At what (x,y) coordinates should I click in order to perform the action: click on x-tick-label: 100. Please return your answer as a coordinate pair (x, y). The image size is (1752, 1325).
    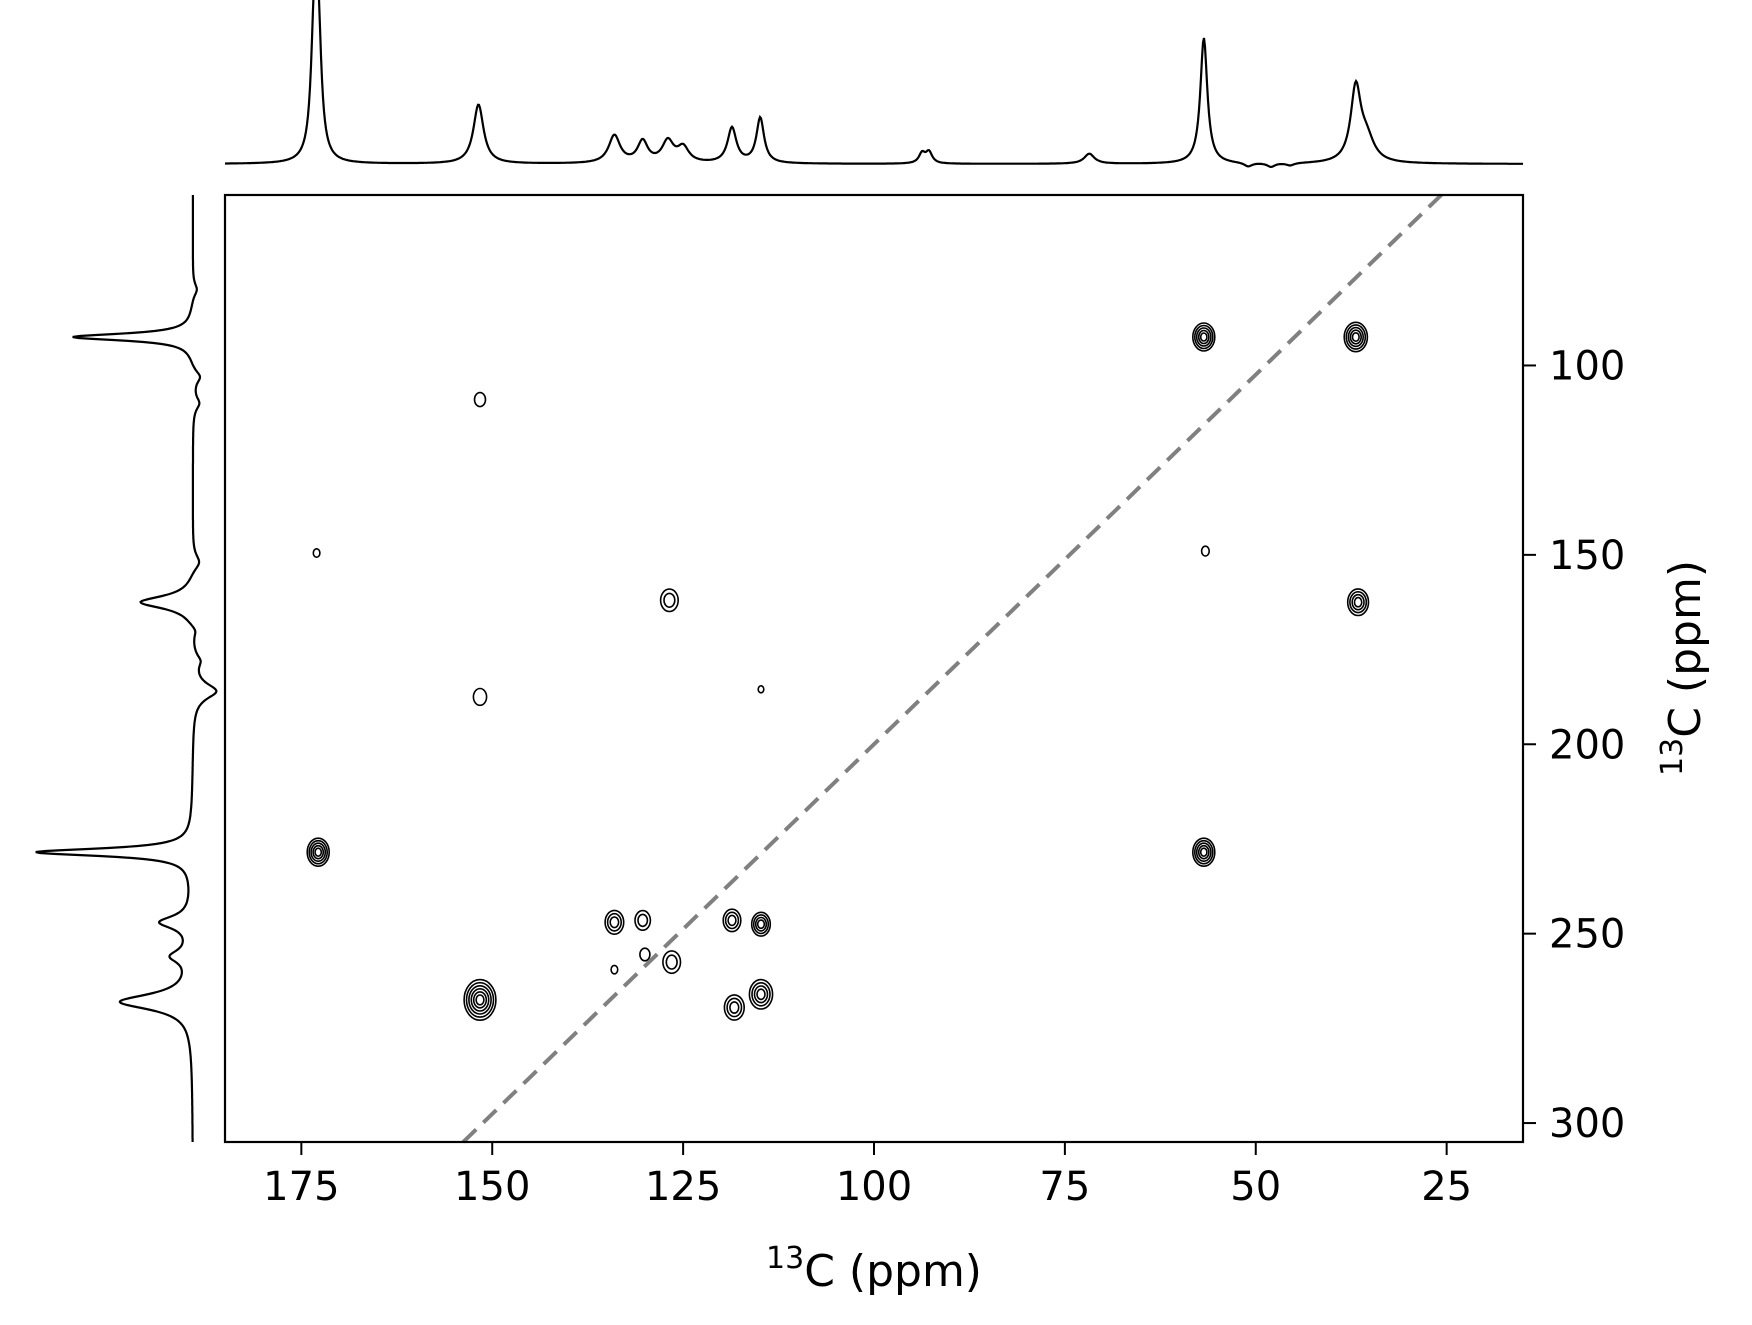
    Looking at the image, I should click on (874, 1187).